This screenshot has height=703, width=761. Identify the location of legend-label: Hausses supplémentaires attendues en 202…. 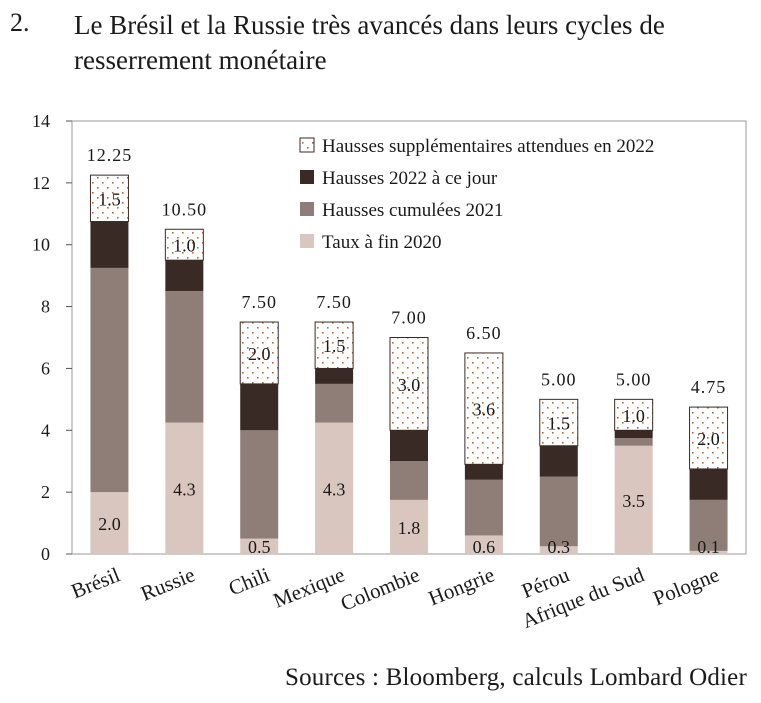
(488, 146).